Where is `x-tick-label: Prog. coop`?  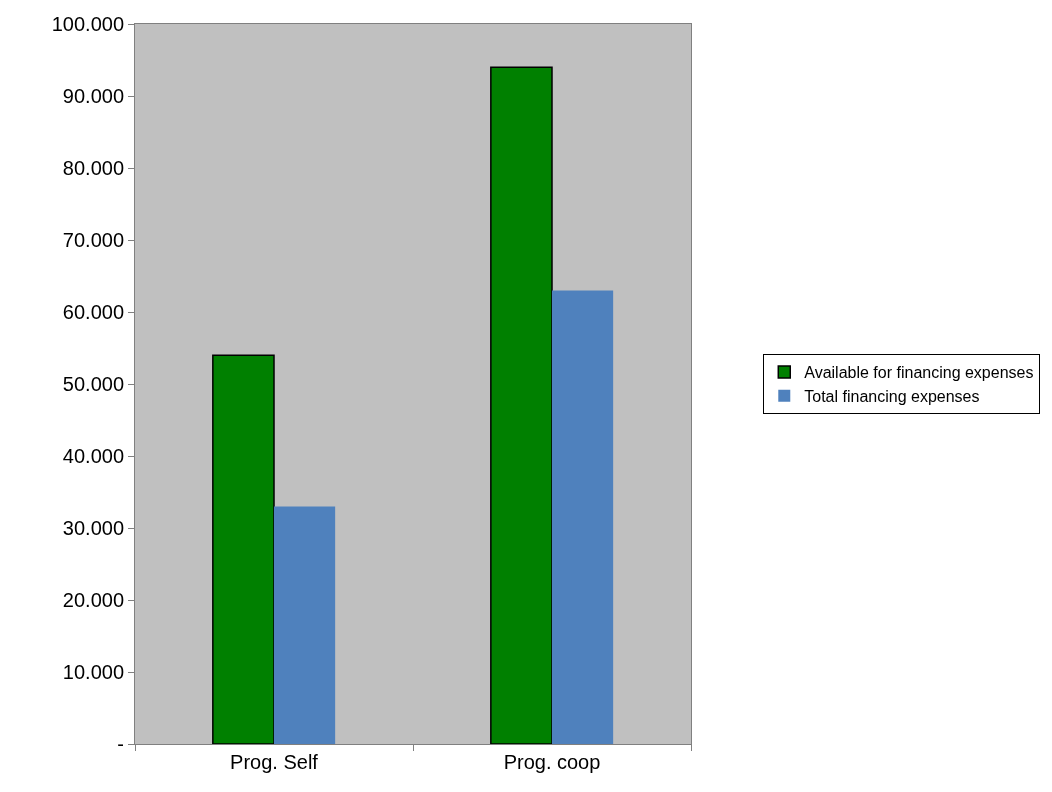 x-tick-label: Prog. coop is located at coordinates (552, 762).